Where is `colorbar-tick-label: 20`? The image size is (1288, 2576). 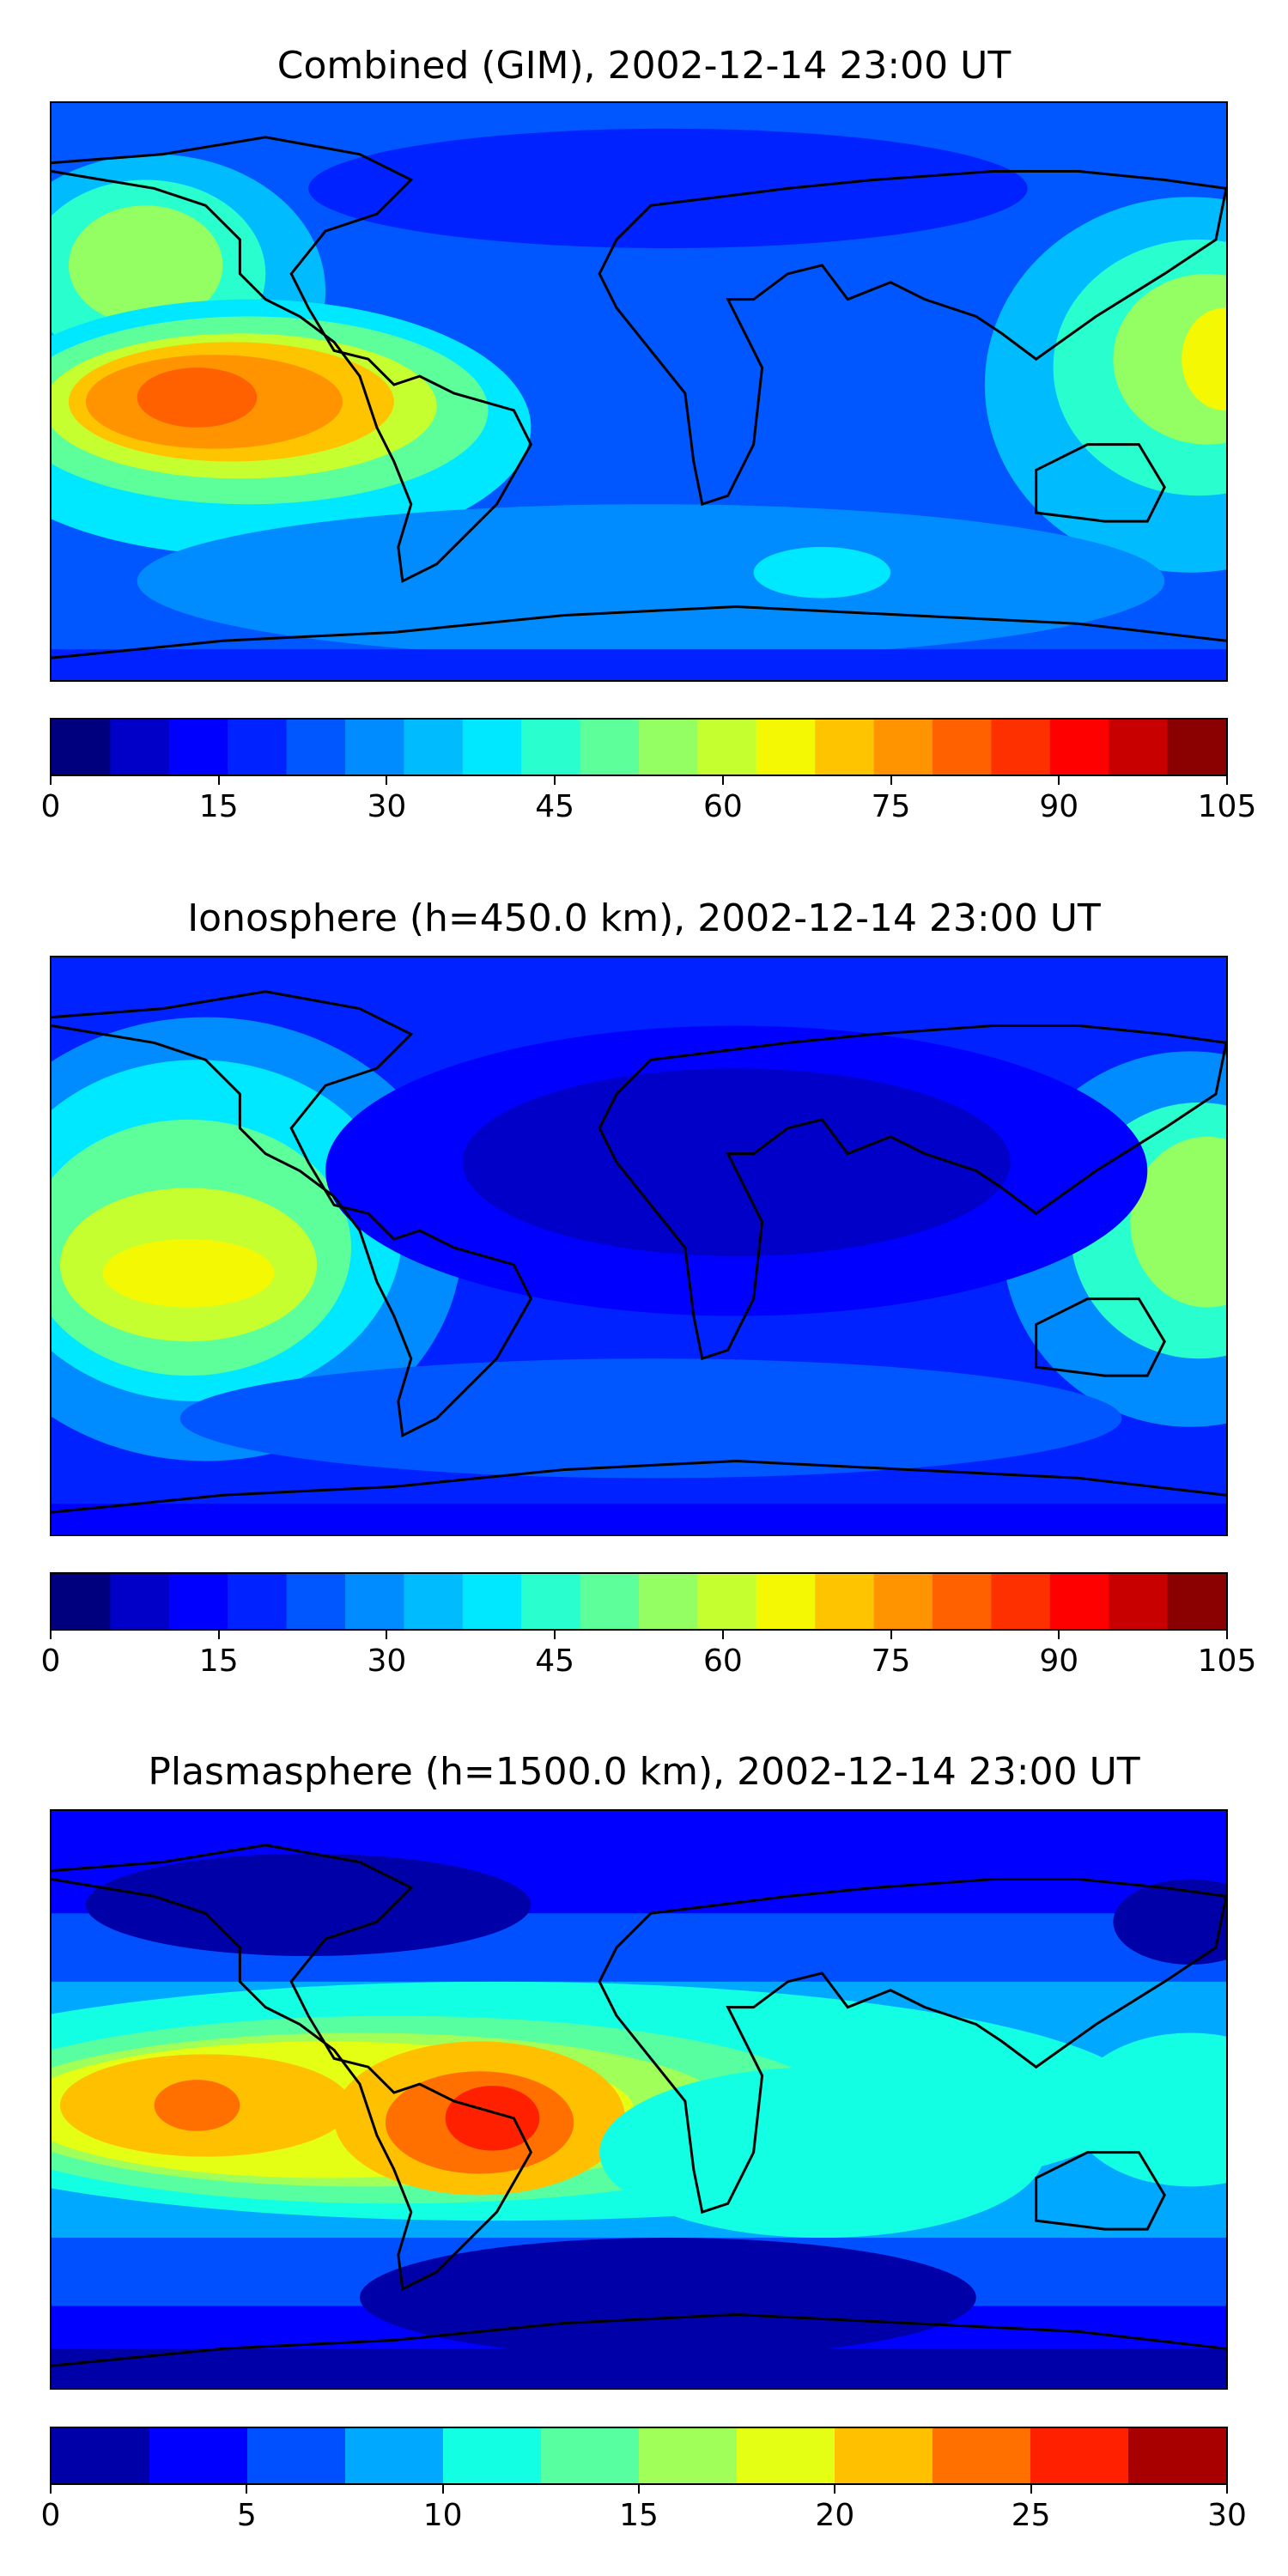 colorbar-tick-label: 20 is located at coordinates (835, 2515).